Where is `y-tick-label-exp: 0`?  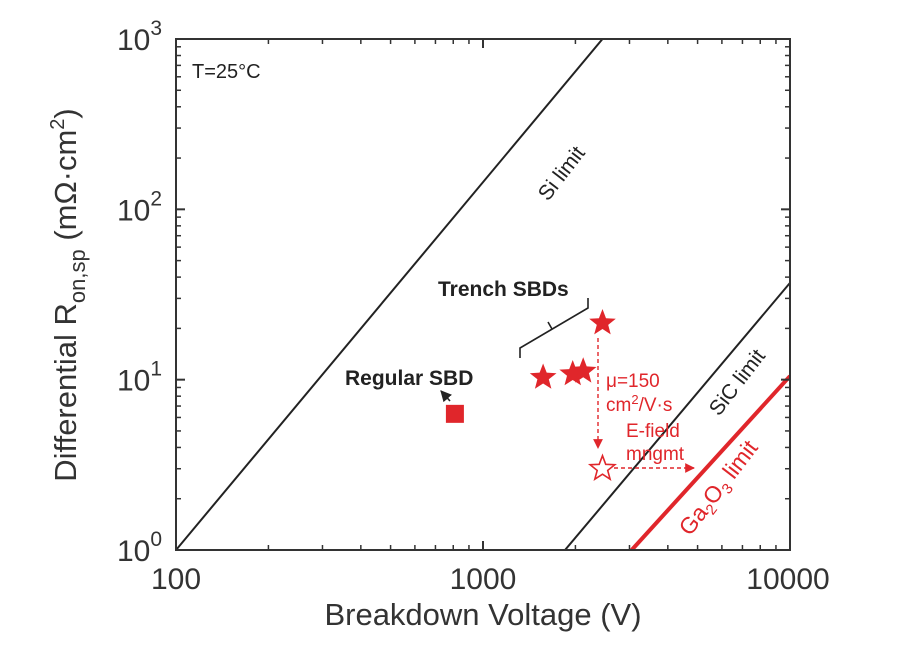 y-tick-label-exp: 0 is located at coordinates (156, 539).